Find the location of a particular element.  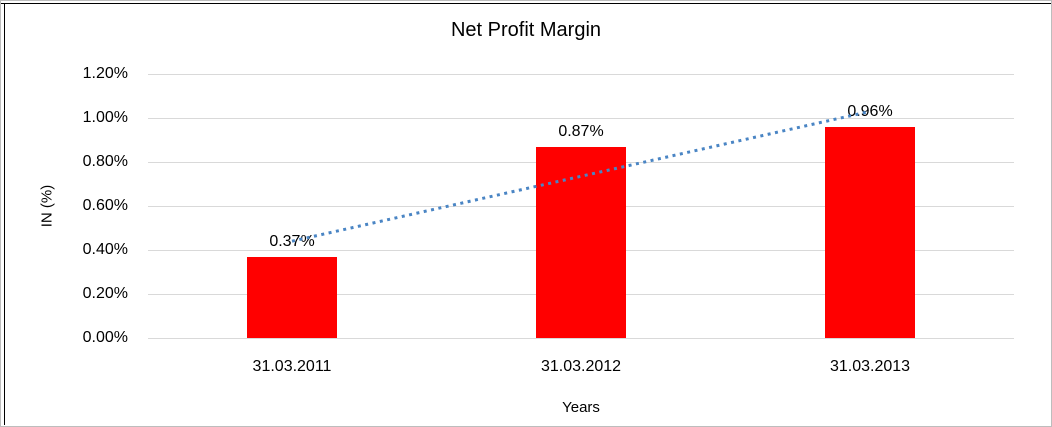

frame-border-left is located at coordinates (4, 214).